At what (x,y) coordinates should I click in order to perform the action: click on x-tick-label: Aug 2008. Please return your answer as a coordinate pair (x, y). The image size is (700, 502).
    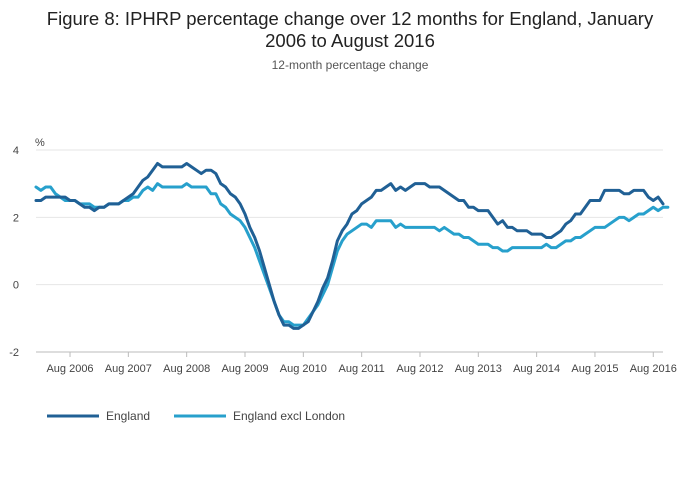
    Looking at the image, I should click on (186, 369).